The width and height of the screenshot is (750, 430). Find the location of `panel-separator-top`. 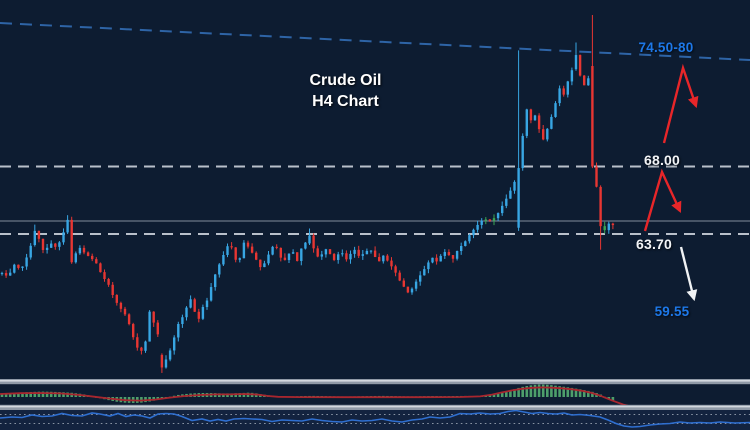

panel-separator-top is located at coordinates (375, 382).